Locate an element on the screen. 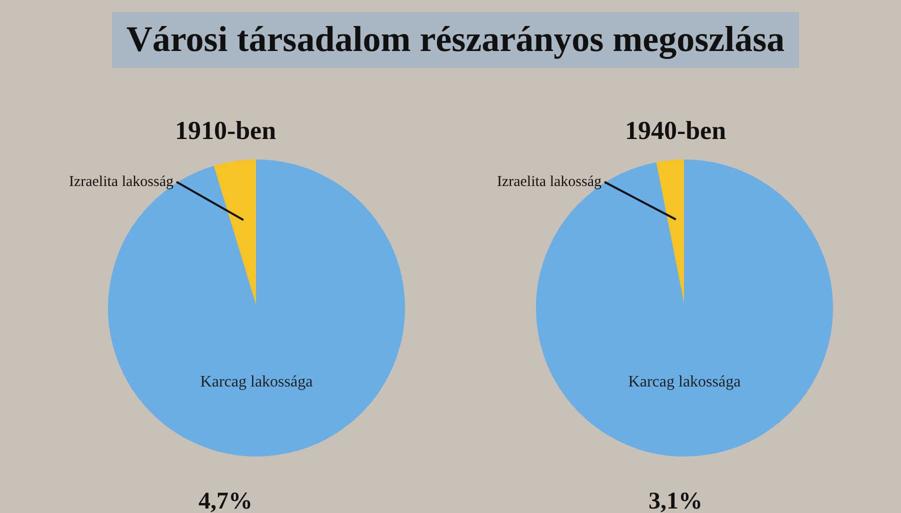 The image size is (901, 513). chart-title: 1940-ben is located at coordinates (675, 131).